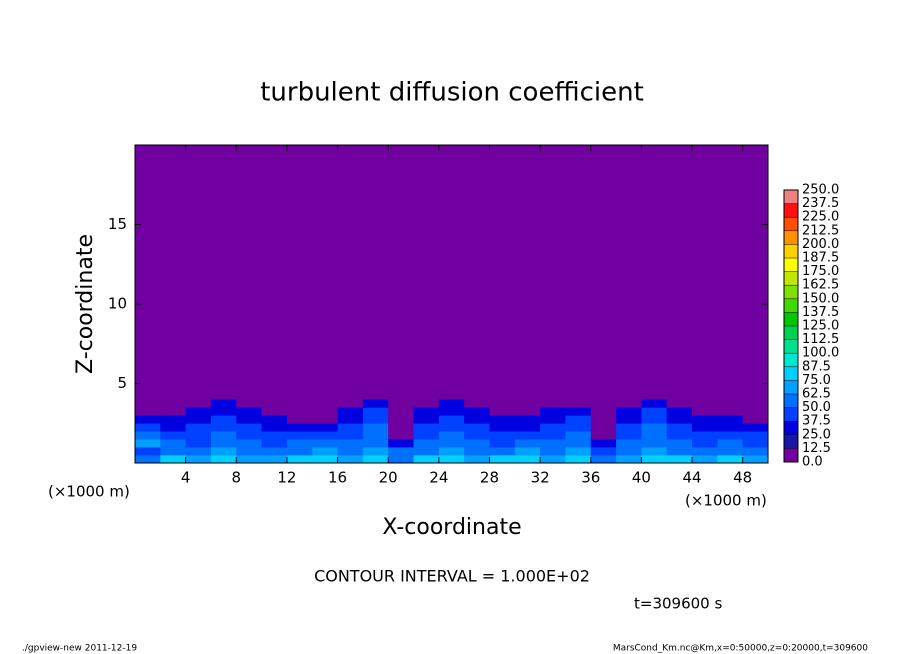 Image resolution: width=904 pixels, height=654 pixels. Describe the element at coordinates (540, 478) in the screenshot. I see `x-tick-label: 32` at that location.